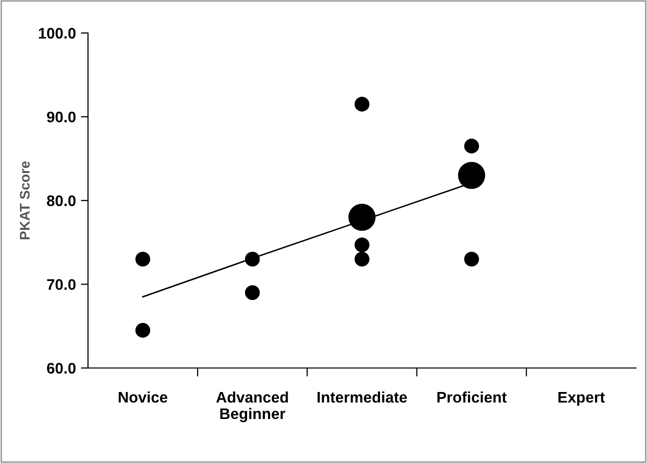 The width and height of the screenshot is (647, 463). Describe the element at coordinates (61, 284) in the screenshot. I see `y-tick-label: 70.0` at that location.